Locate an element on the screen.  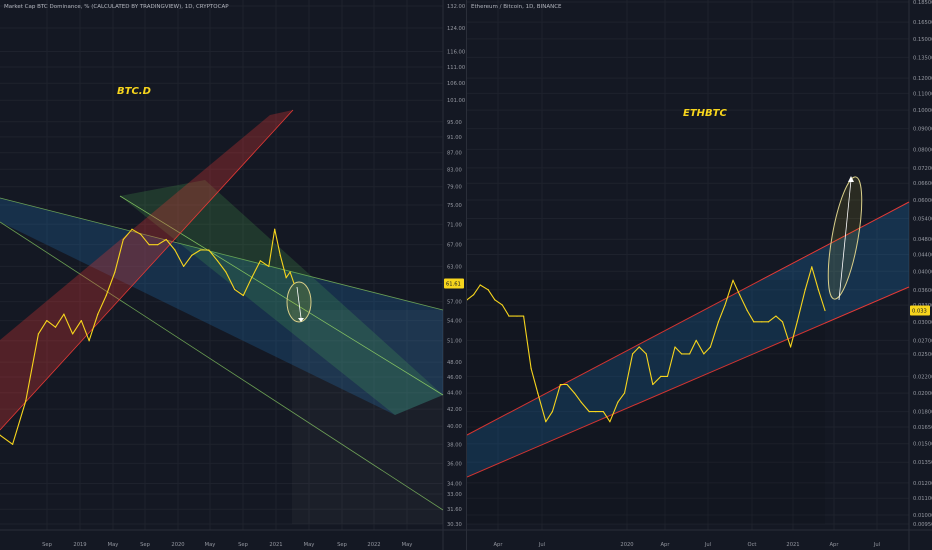
y-tick-label: 0.010000 is located at coordinates (922, 516).